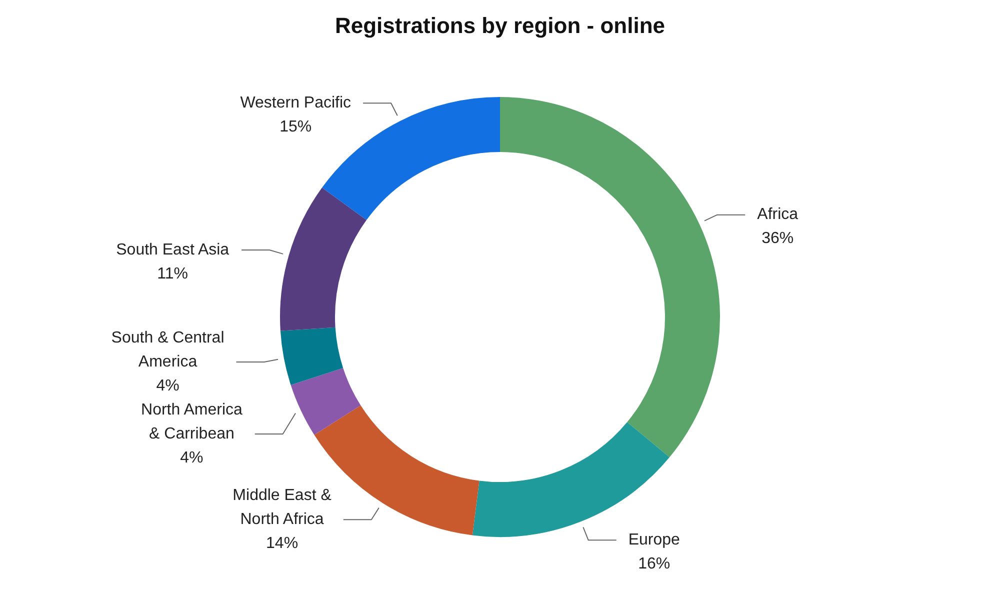 This screenshot has height=600, width=1000. I want to click on slice-label: North America & Carribean, so click(191, 421).